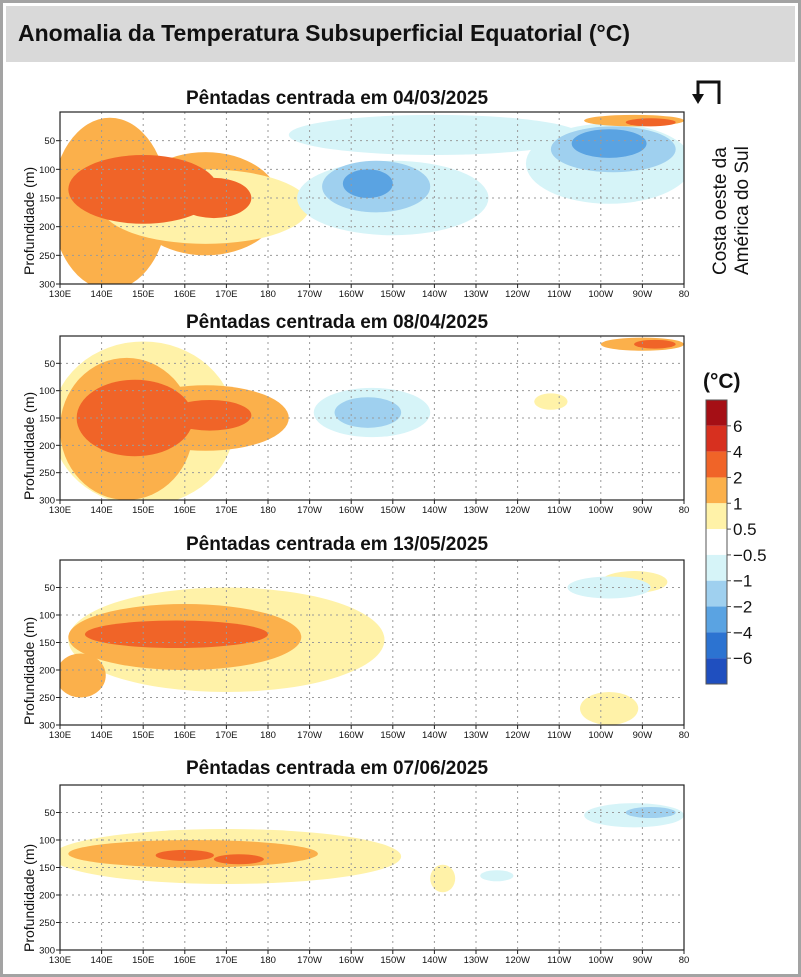 The height and width of the screenshot is (977, 801). Describe the element at coordinates (742, 632) in the screenshot. I see `colorbar-label: −4` at that location.